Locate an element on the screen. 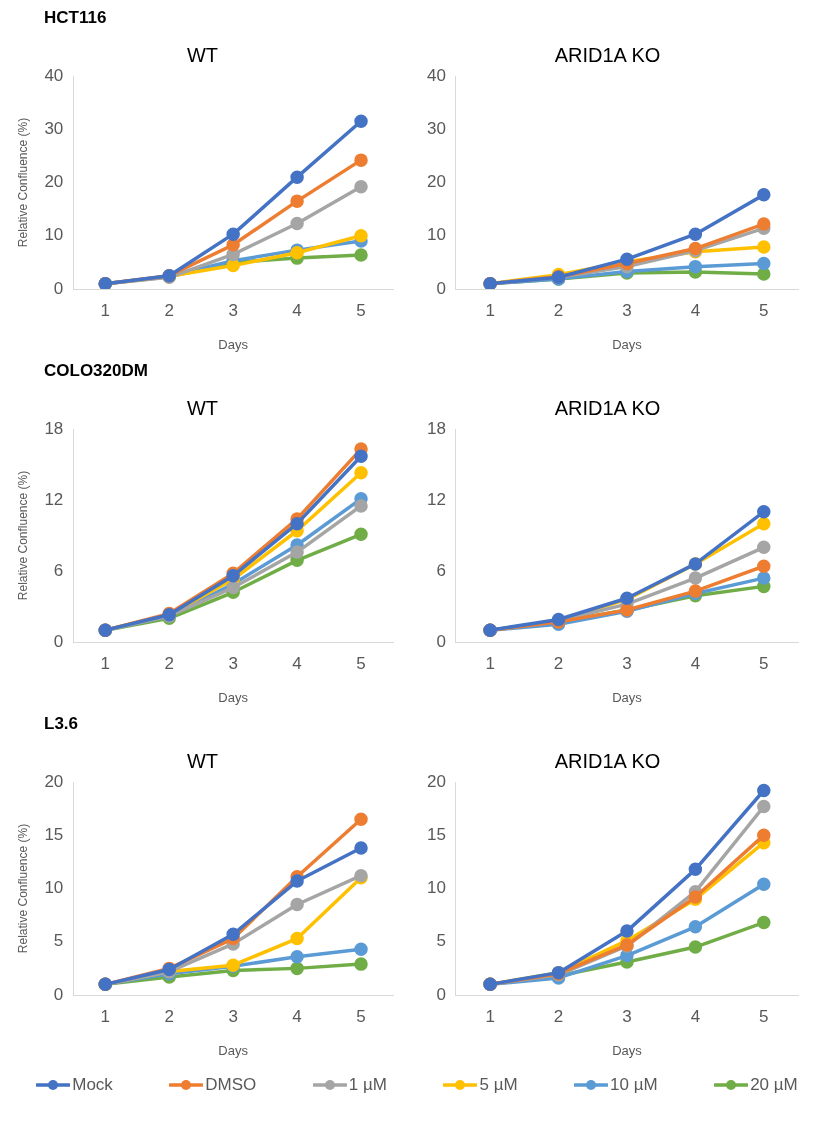 This screenshot has height=1126, width=834. text: L3.6 is located at coordinates (61, 723).